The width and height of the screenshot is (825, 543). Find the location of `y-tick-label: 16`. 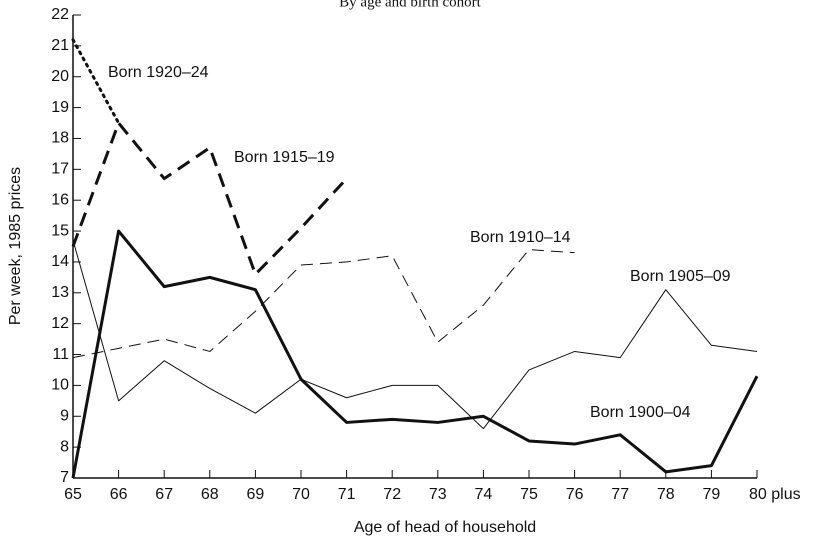

y-tick-label: 16 is located at coordinates (60, 199).